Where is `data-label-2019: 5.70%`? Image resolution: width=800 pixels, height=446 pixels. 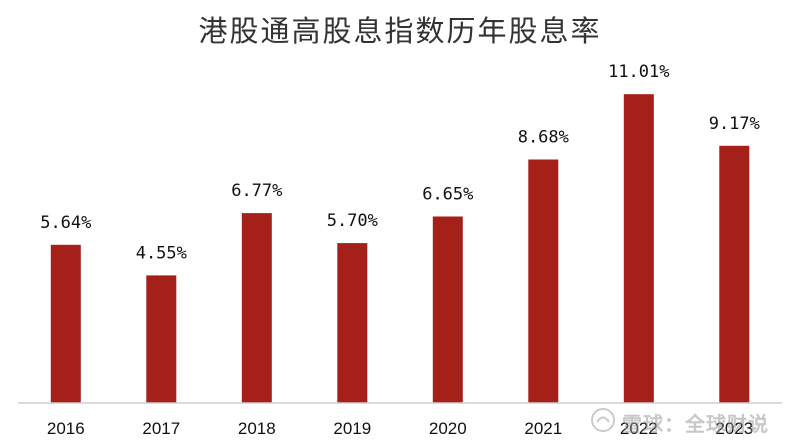 data-label-2019: 5.70% is located at coordinates (352, 221).